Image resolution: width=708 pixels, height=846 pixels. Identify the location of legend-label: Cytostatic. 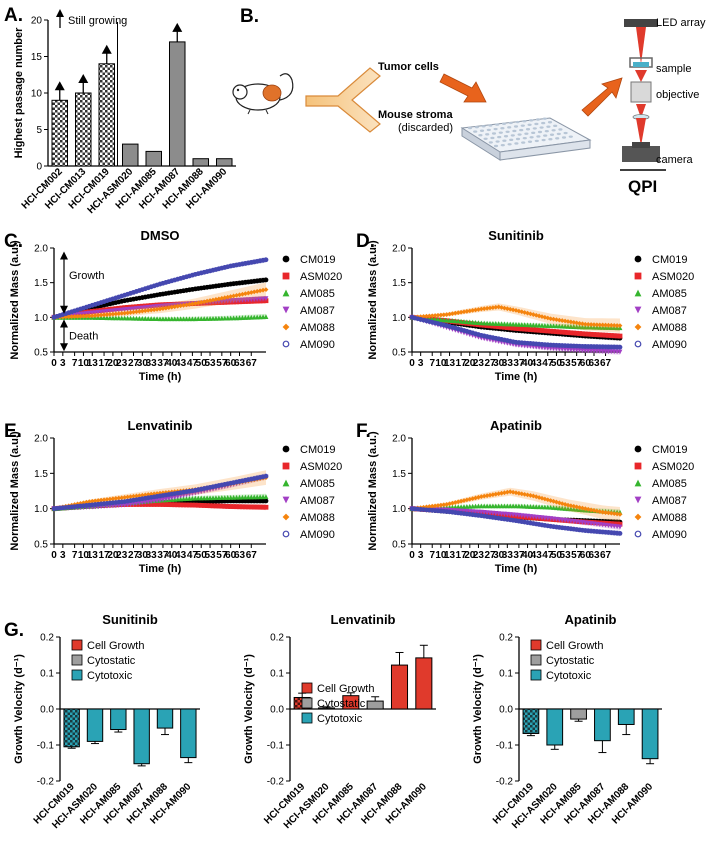
(570, 661).